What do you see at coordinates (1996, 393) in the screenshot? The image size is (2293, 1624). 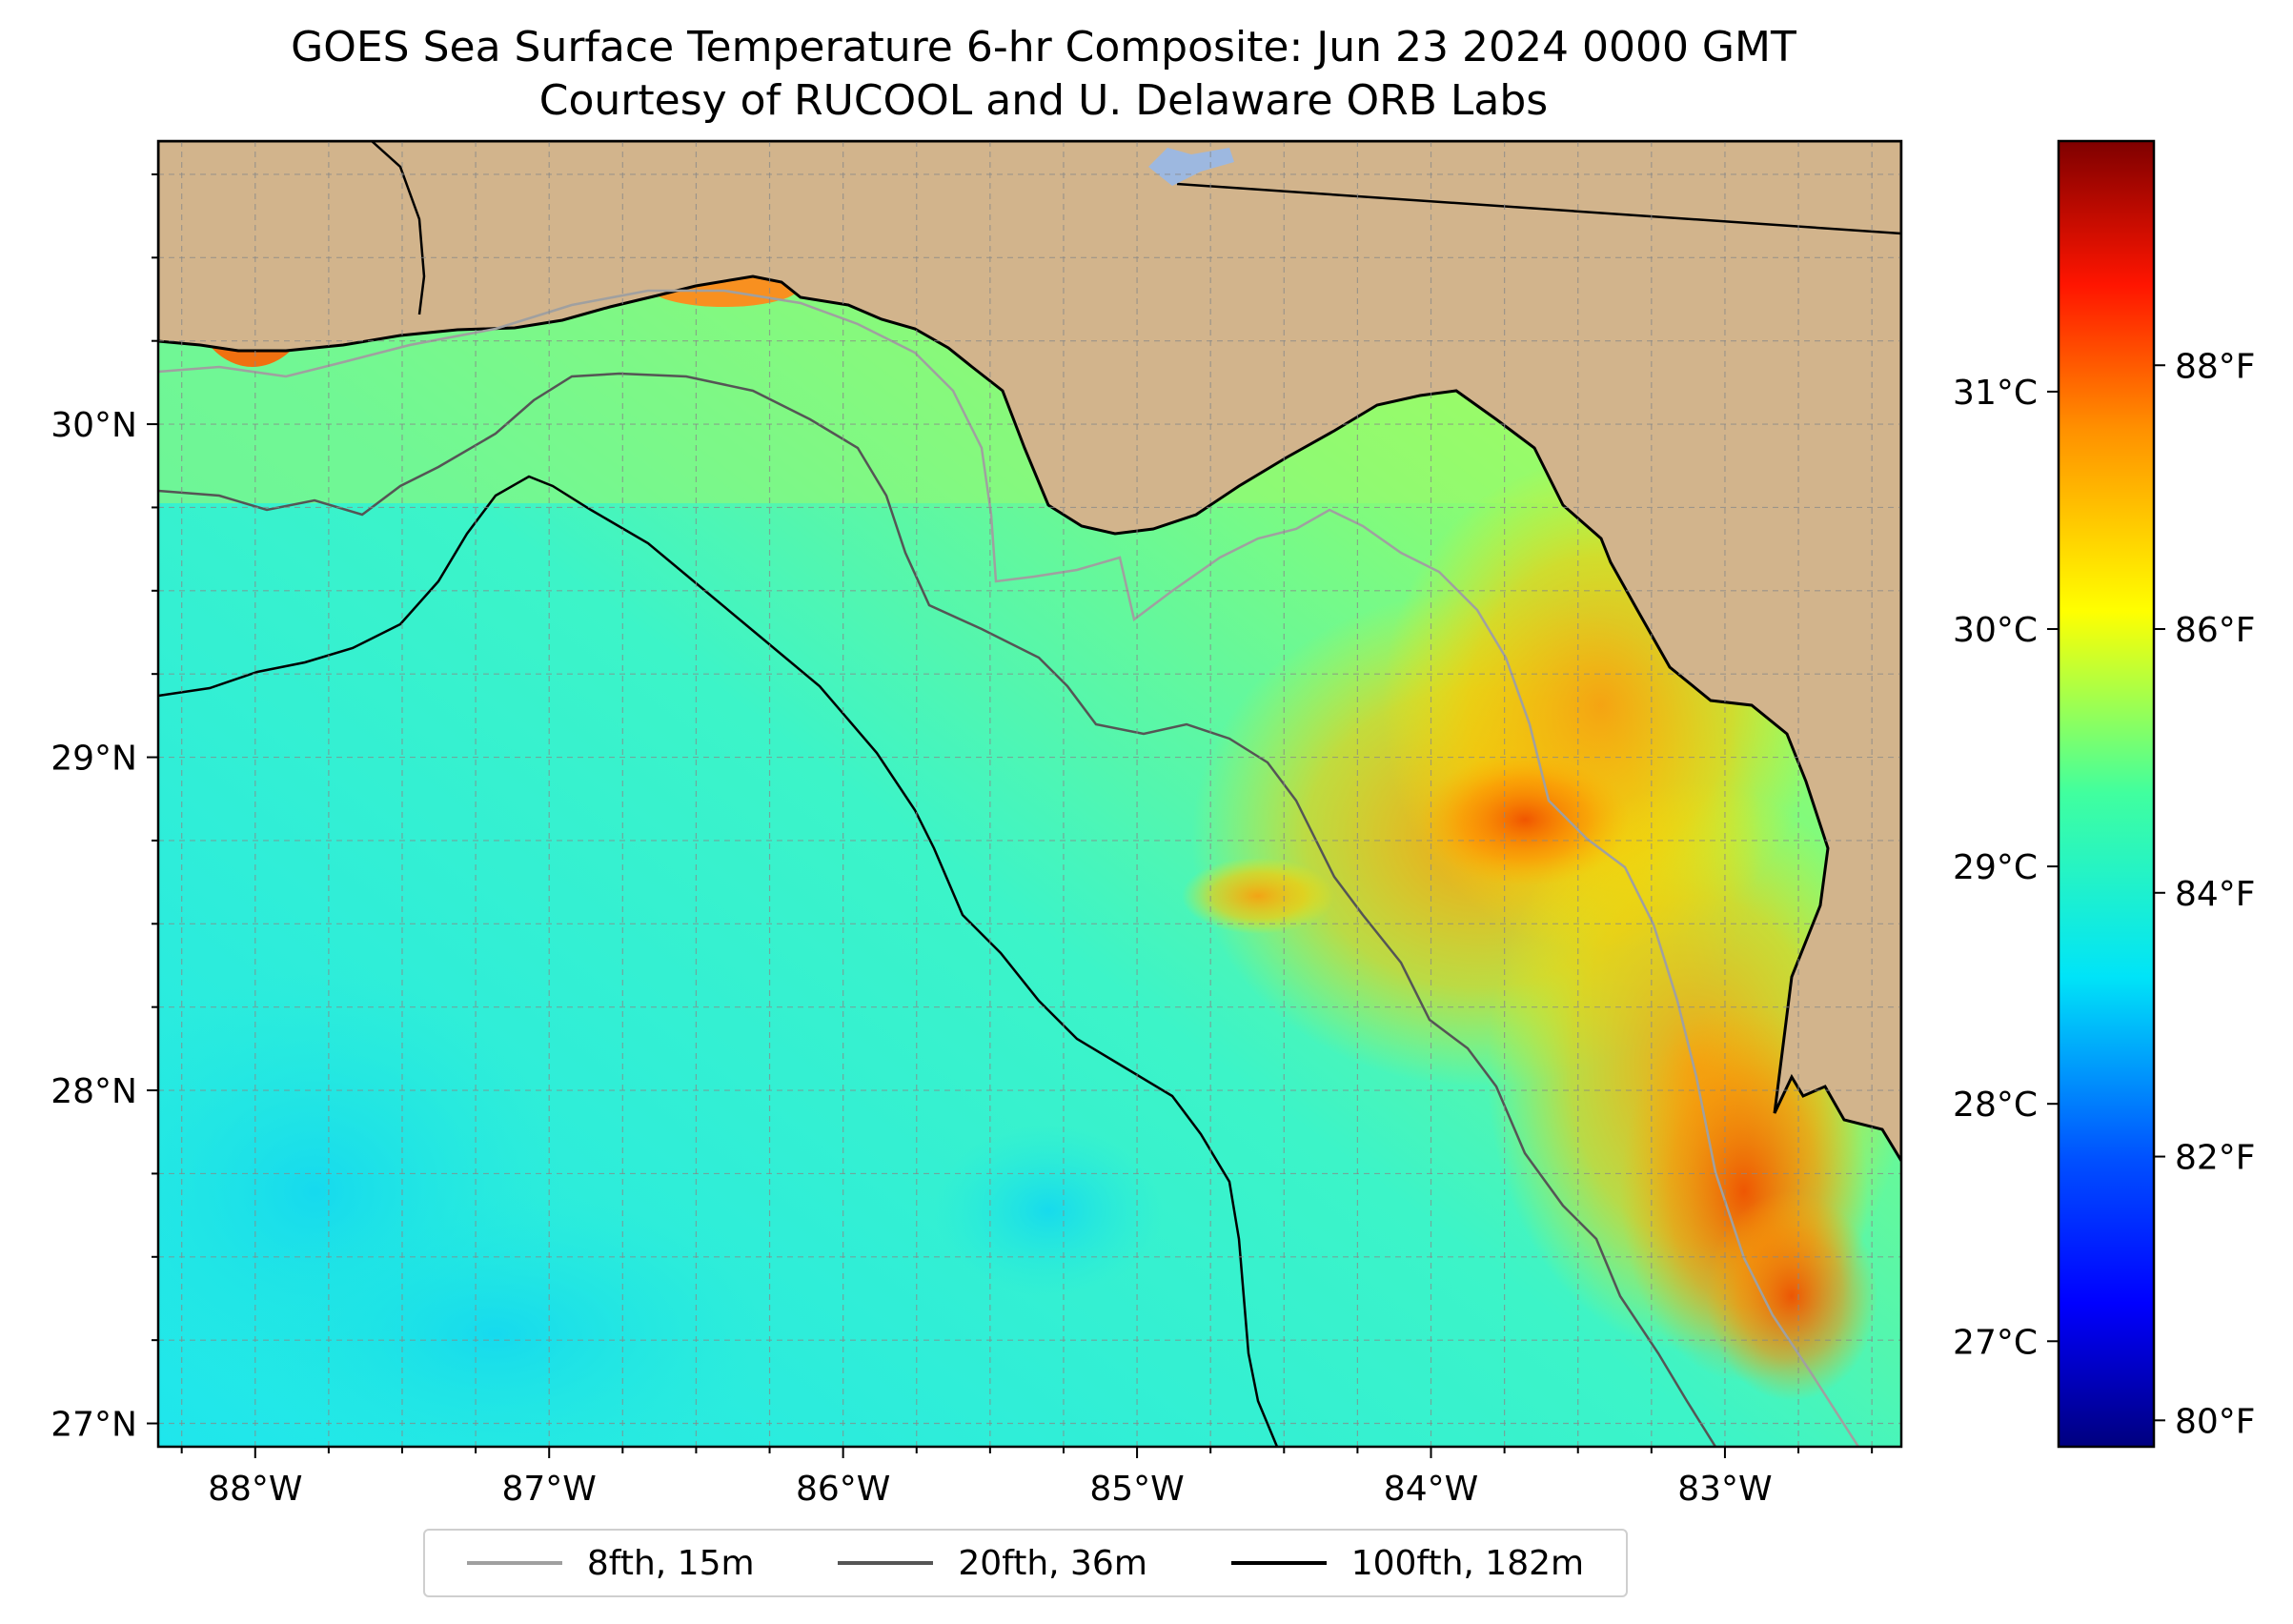 I see `celsius-tick-label: 31°C` at bounding box center [1996, 393].